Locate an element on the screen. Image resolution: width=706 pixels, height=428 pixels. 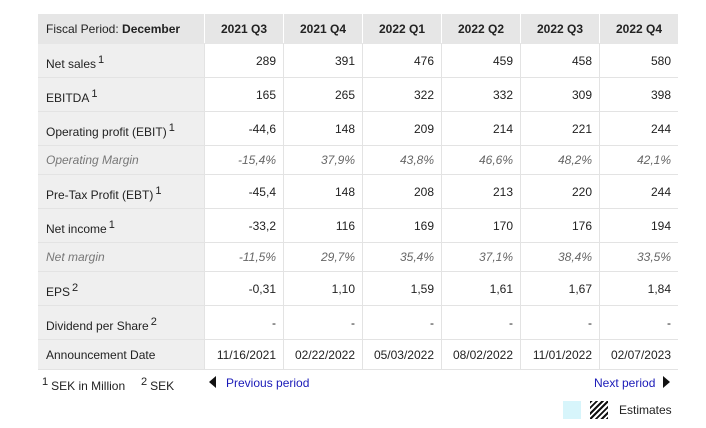
table-cell: 1,67 is located at coordinates (560, 288).